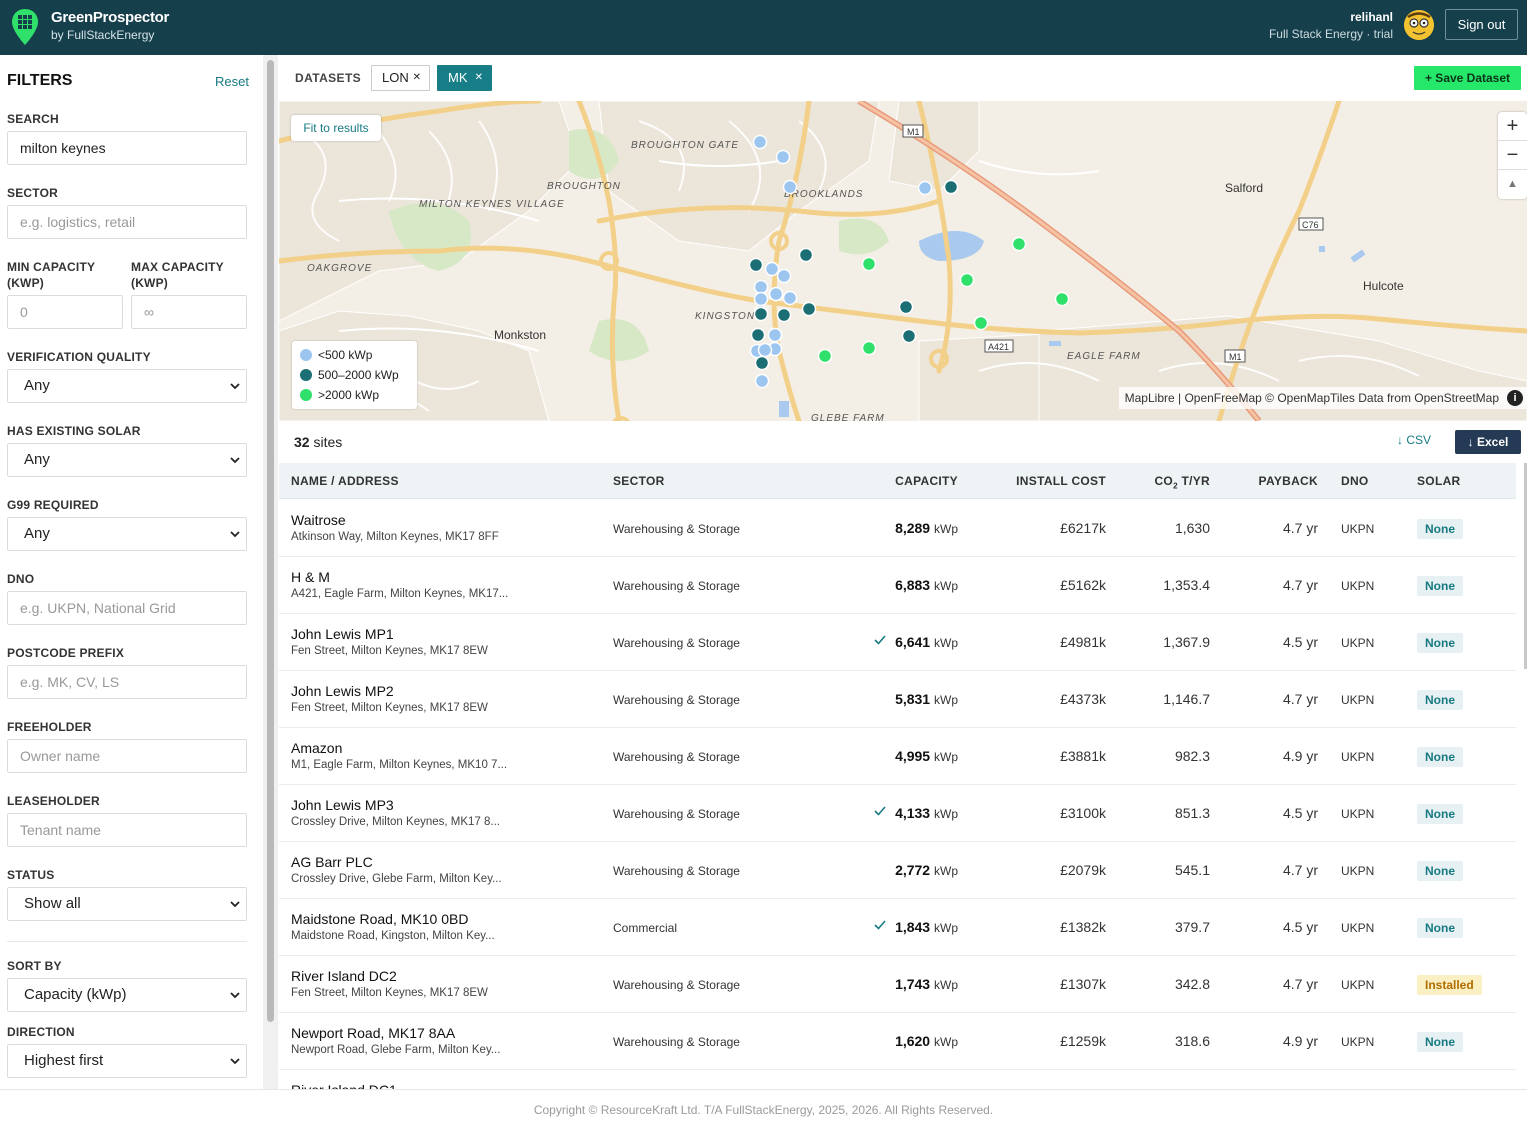 This screenshot has height=1130, width=1527. What do you see at coordinates (317, 748) in the screenshot?
I see `site-name: Amazon` at bounding box center [317, 748].